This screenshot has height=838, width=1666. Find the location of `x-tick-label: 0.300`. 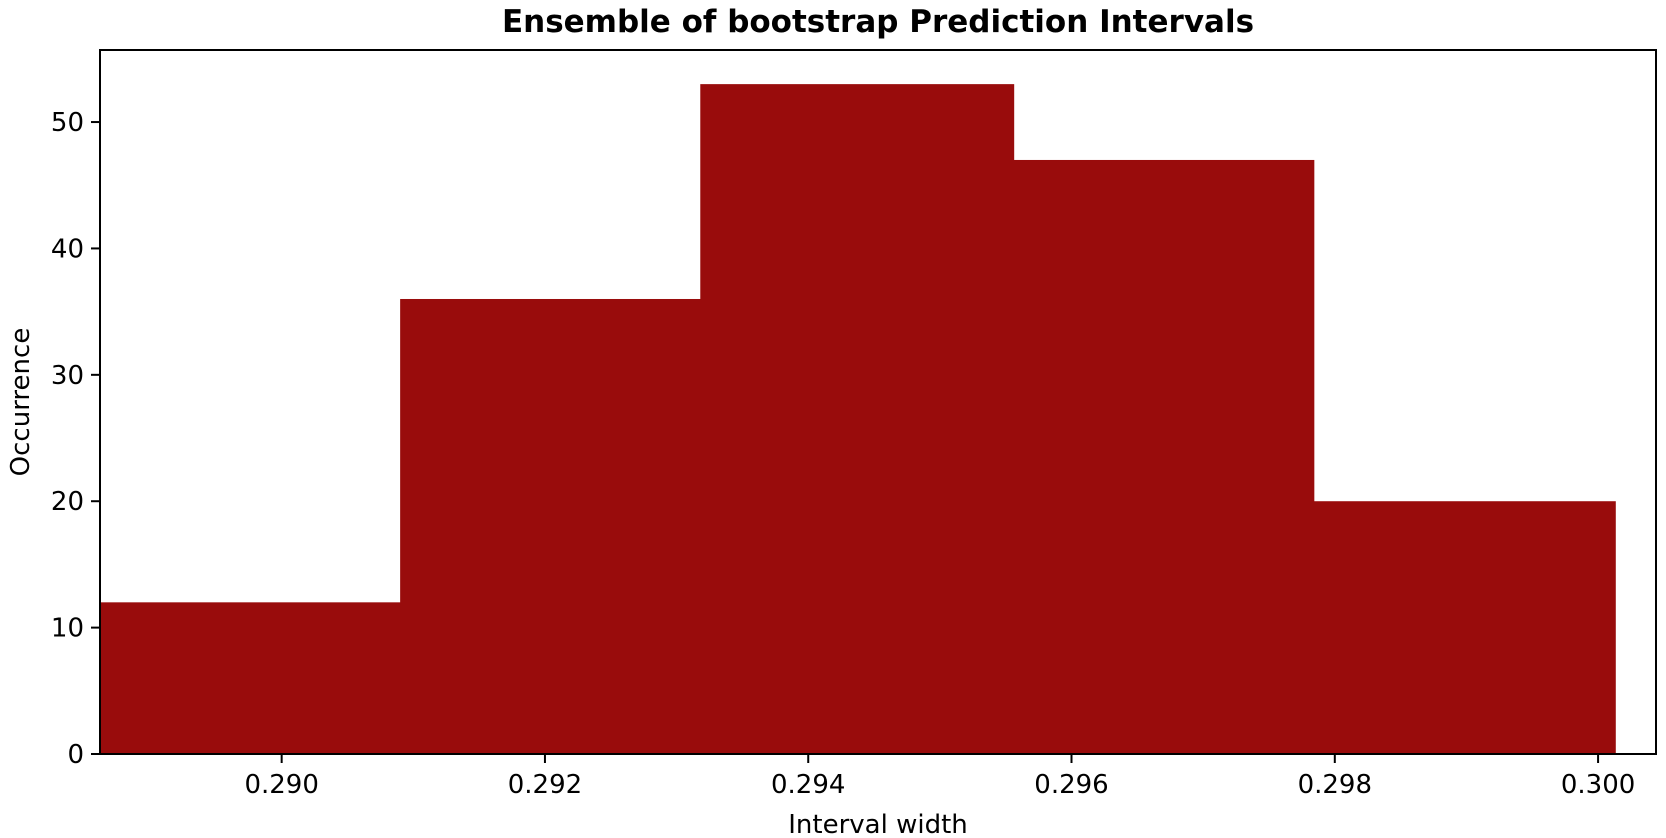

x-tick-label: 0.300 is located at coordinates (1598, 785).